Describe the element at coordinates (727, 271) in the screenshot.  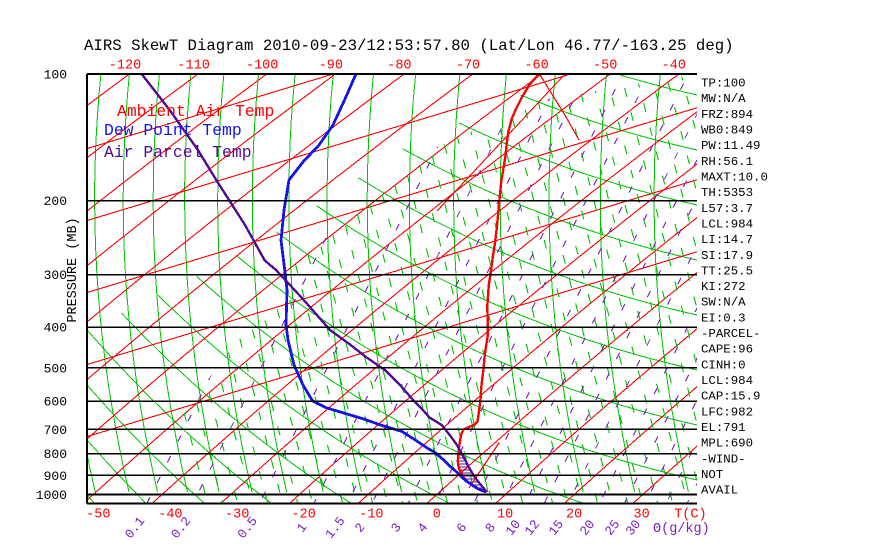
I see `svg-text: TT:25.5` at that location.